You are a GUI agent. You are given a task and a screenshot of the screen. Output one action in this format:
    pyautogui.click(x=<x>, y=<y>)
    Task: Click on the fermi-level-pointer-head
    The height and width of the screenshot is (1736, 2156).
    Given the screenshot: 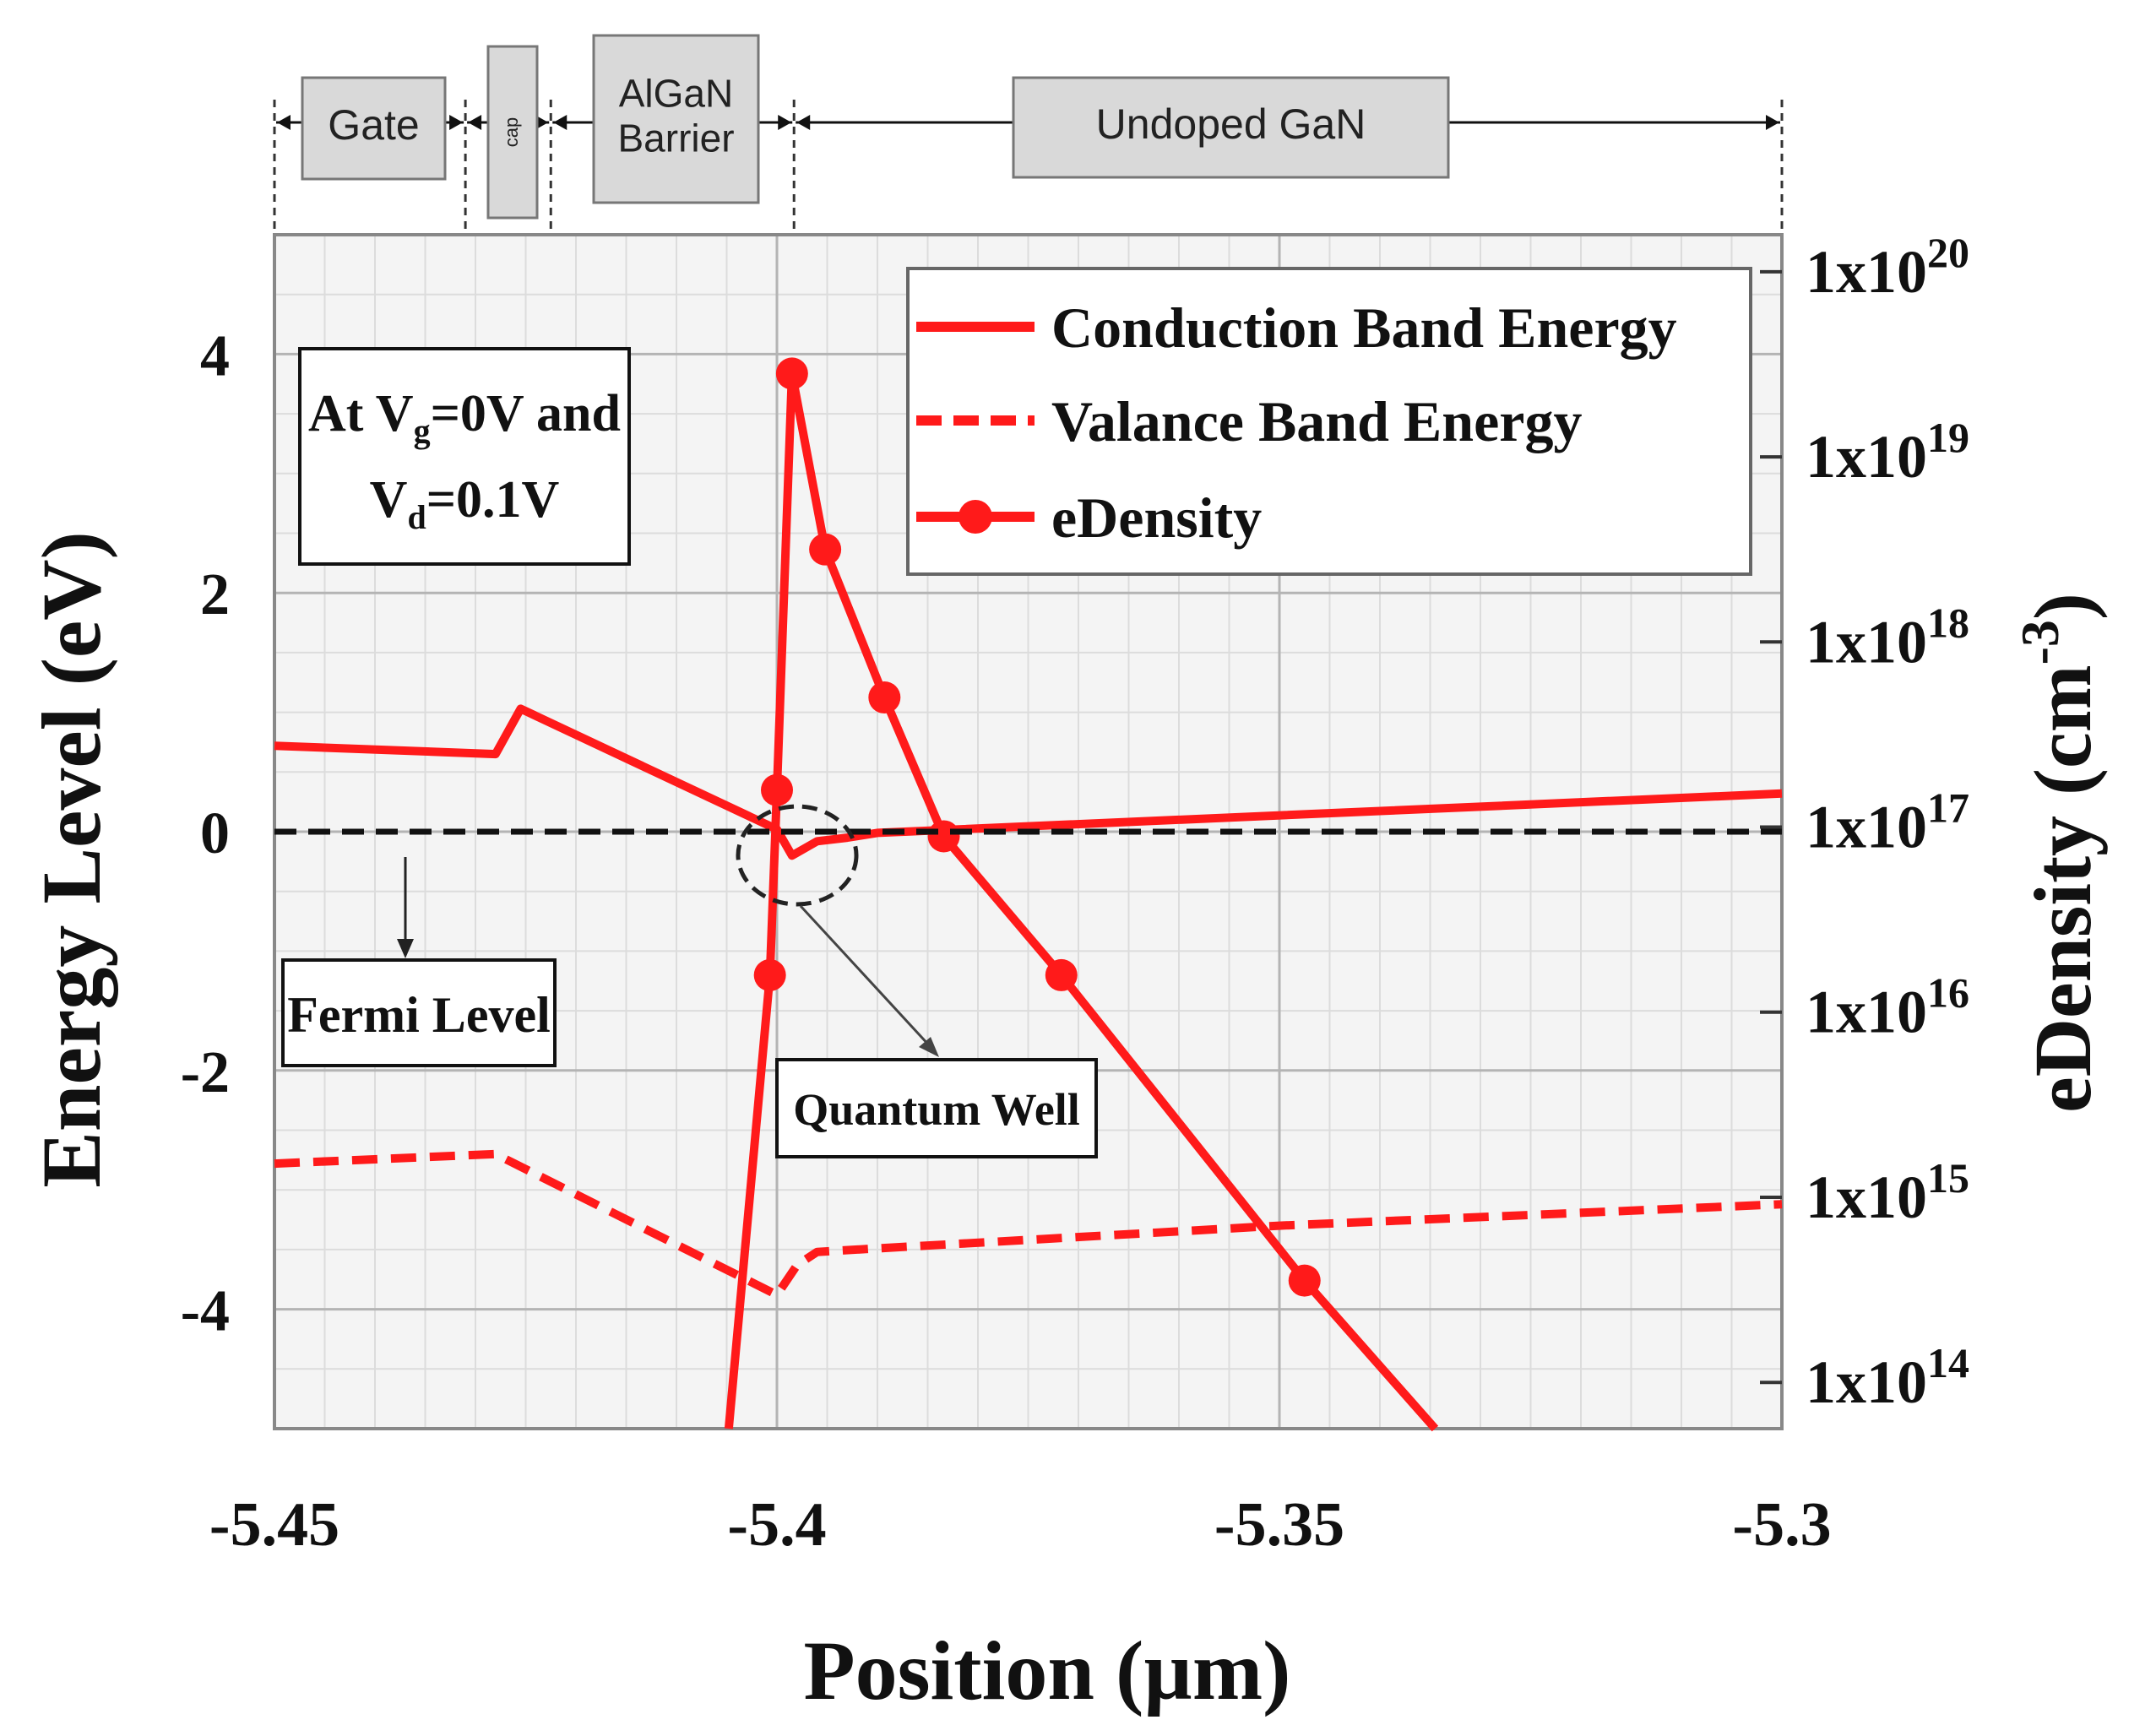 What is the action you would take?
    pyautogui.click(x=405, y=949)
    